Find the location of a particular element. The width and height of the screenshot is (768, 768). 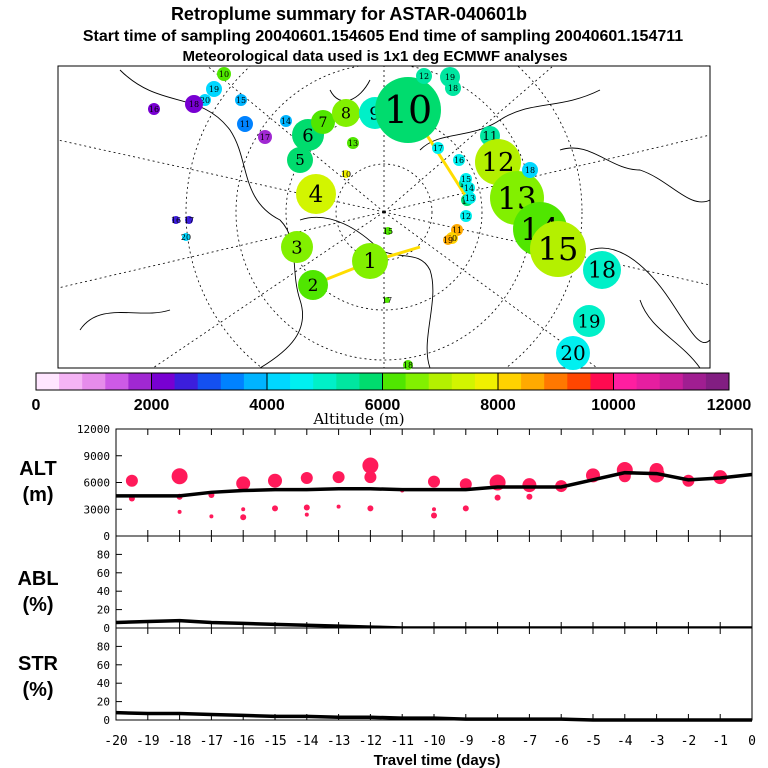

plume-marker-label: 17 is located at coordinates (387, 300).